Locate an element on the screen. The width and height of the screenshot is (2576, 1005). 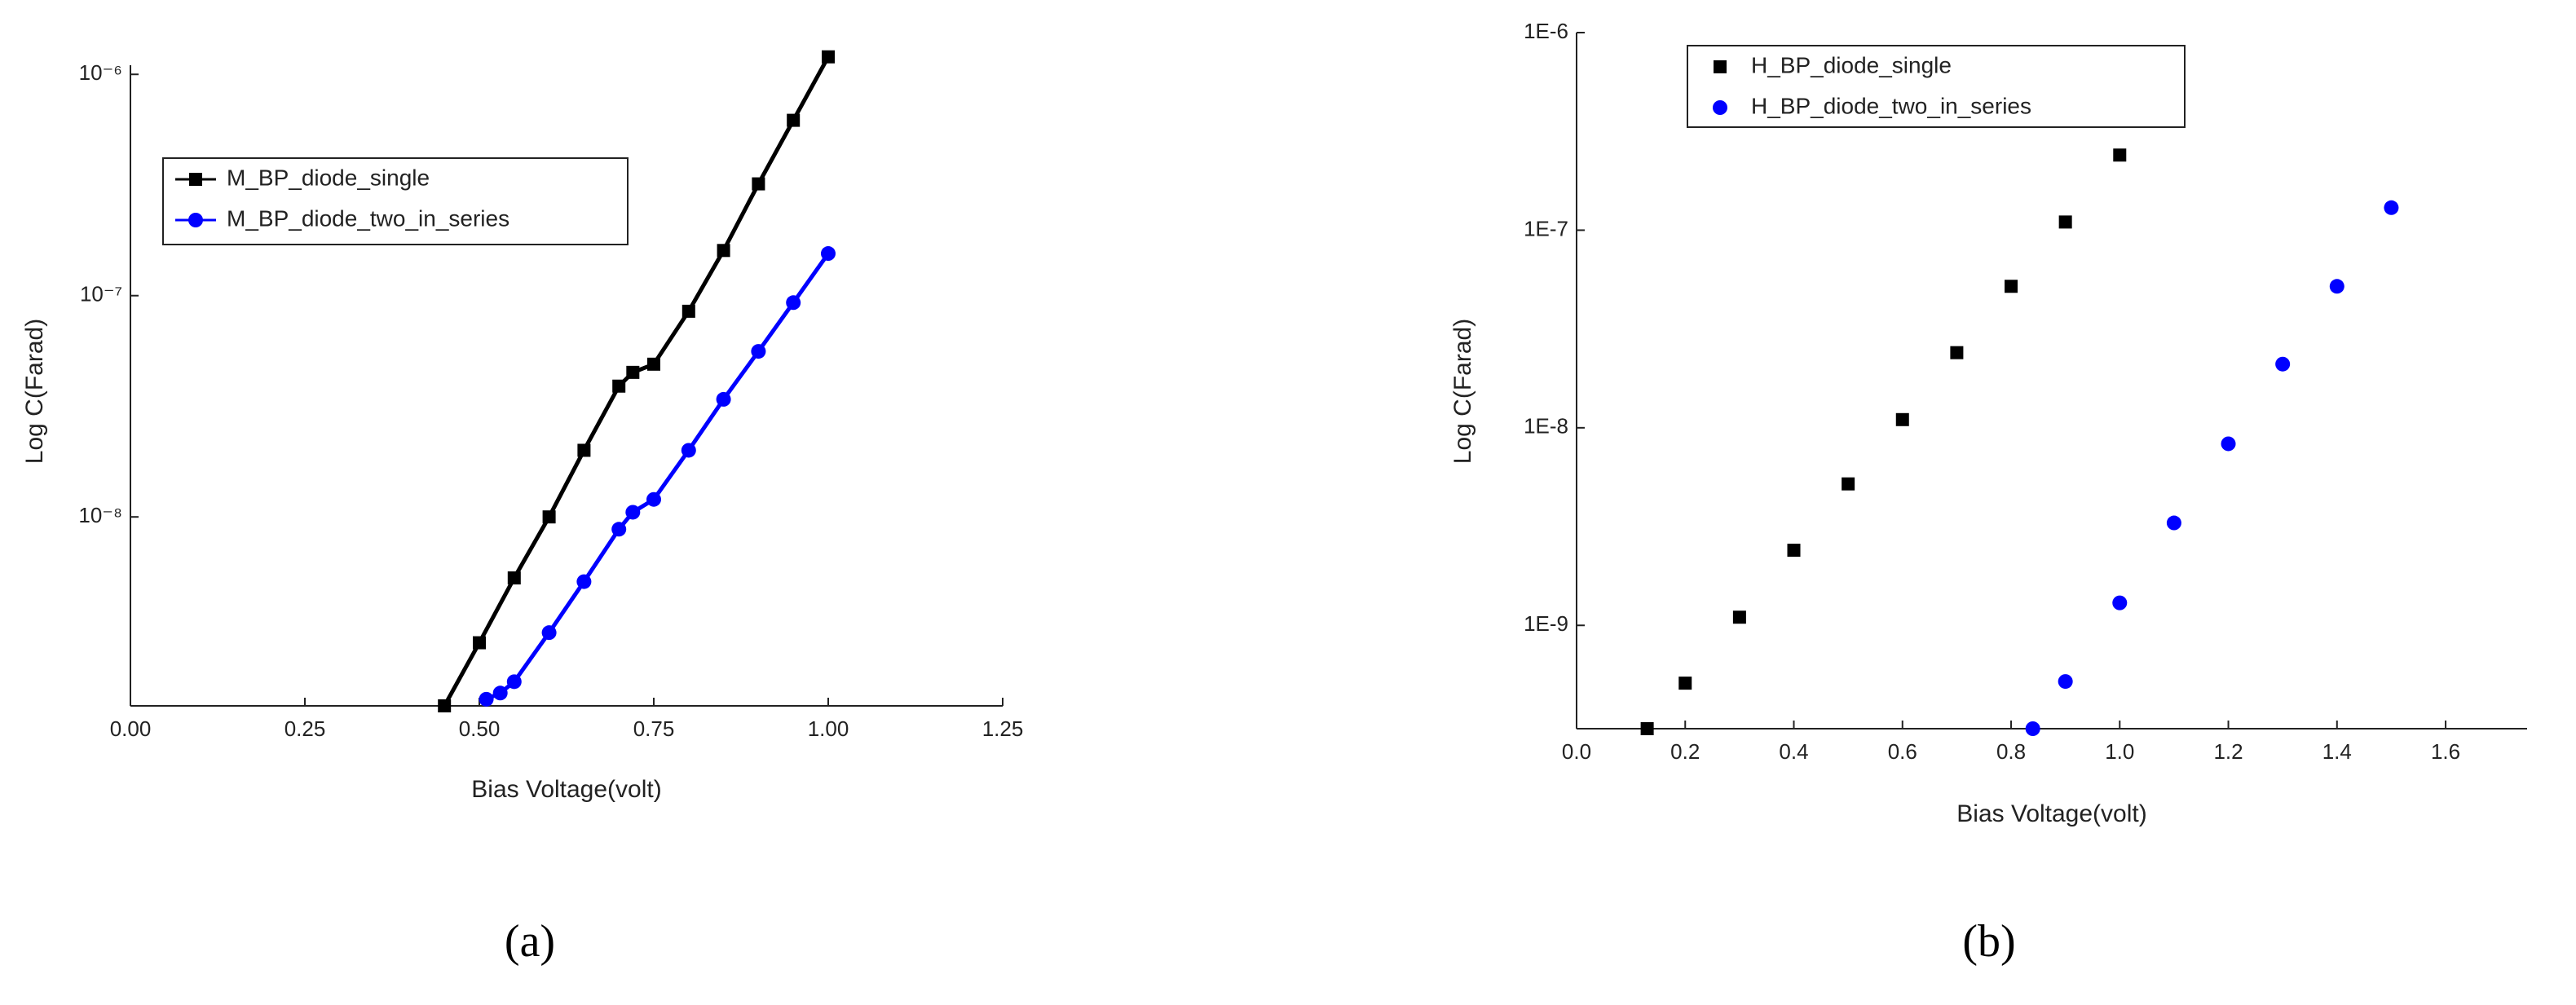
x-tick-label: 1.25 is located at coordinates (1003, 728).